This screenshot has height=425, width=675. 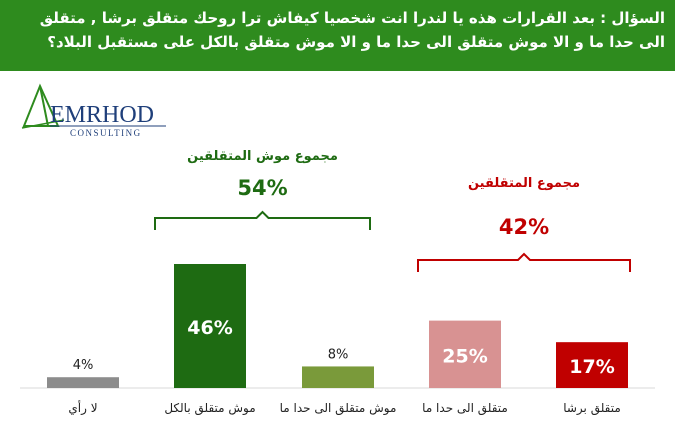 I want to click on data-label-1: 46%, so click(x=209, y=328).